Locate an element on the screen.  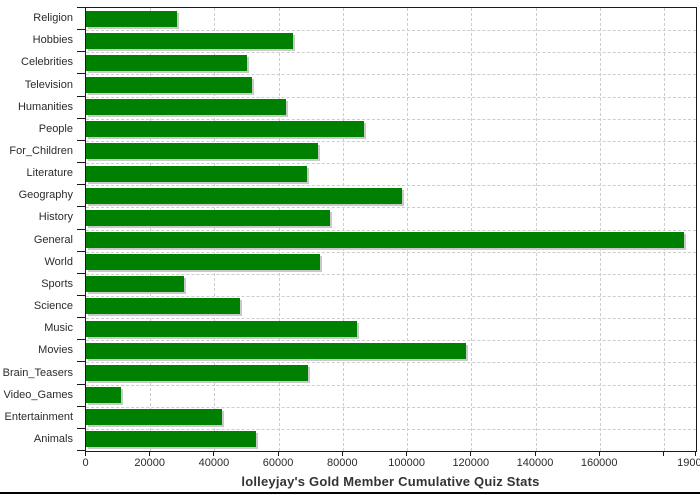
bar-religion is located at coordinates (131, 18).